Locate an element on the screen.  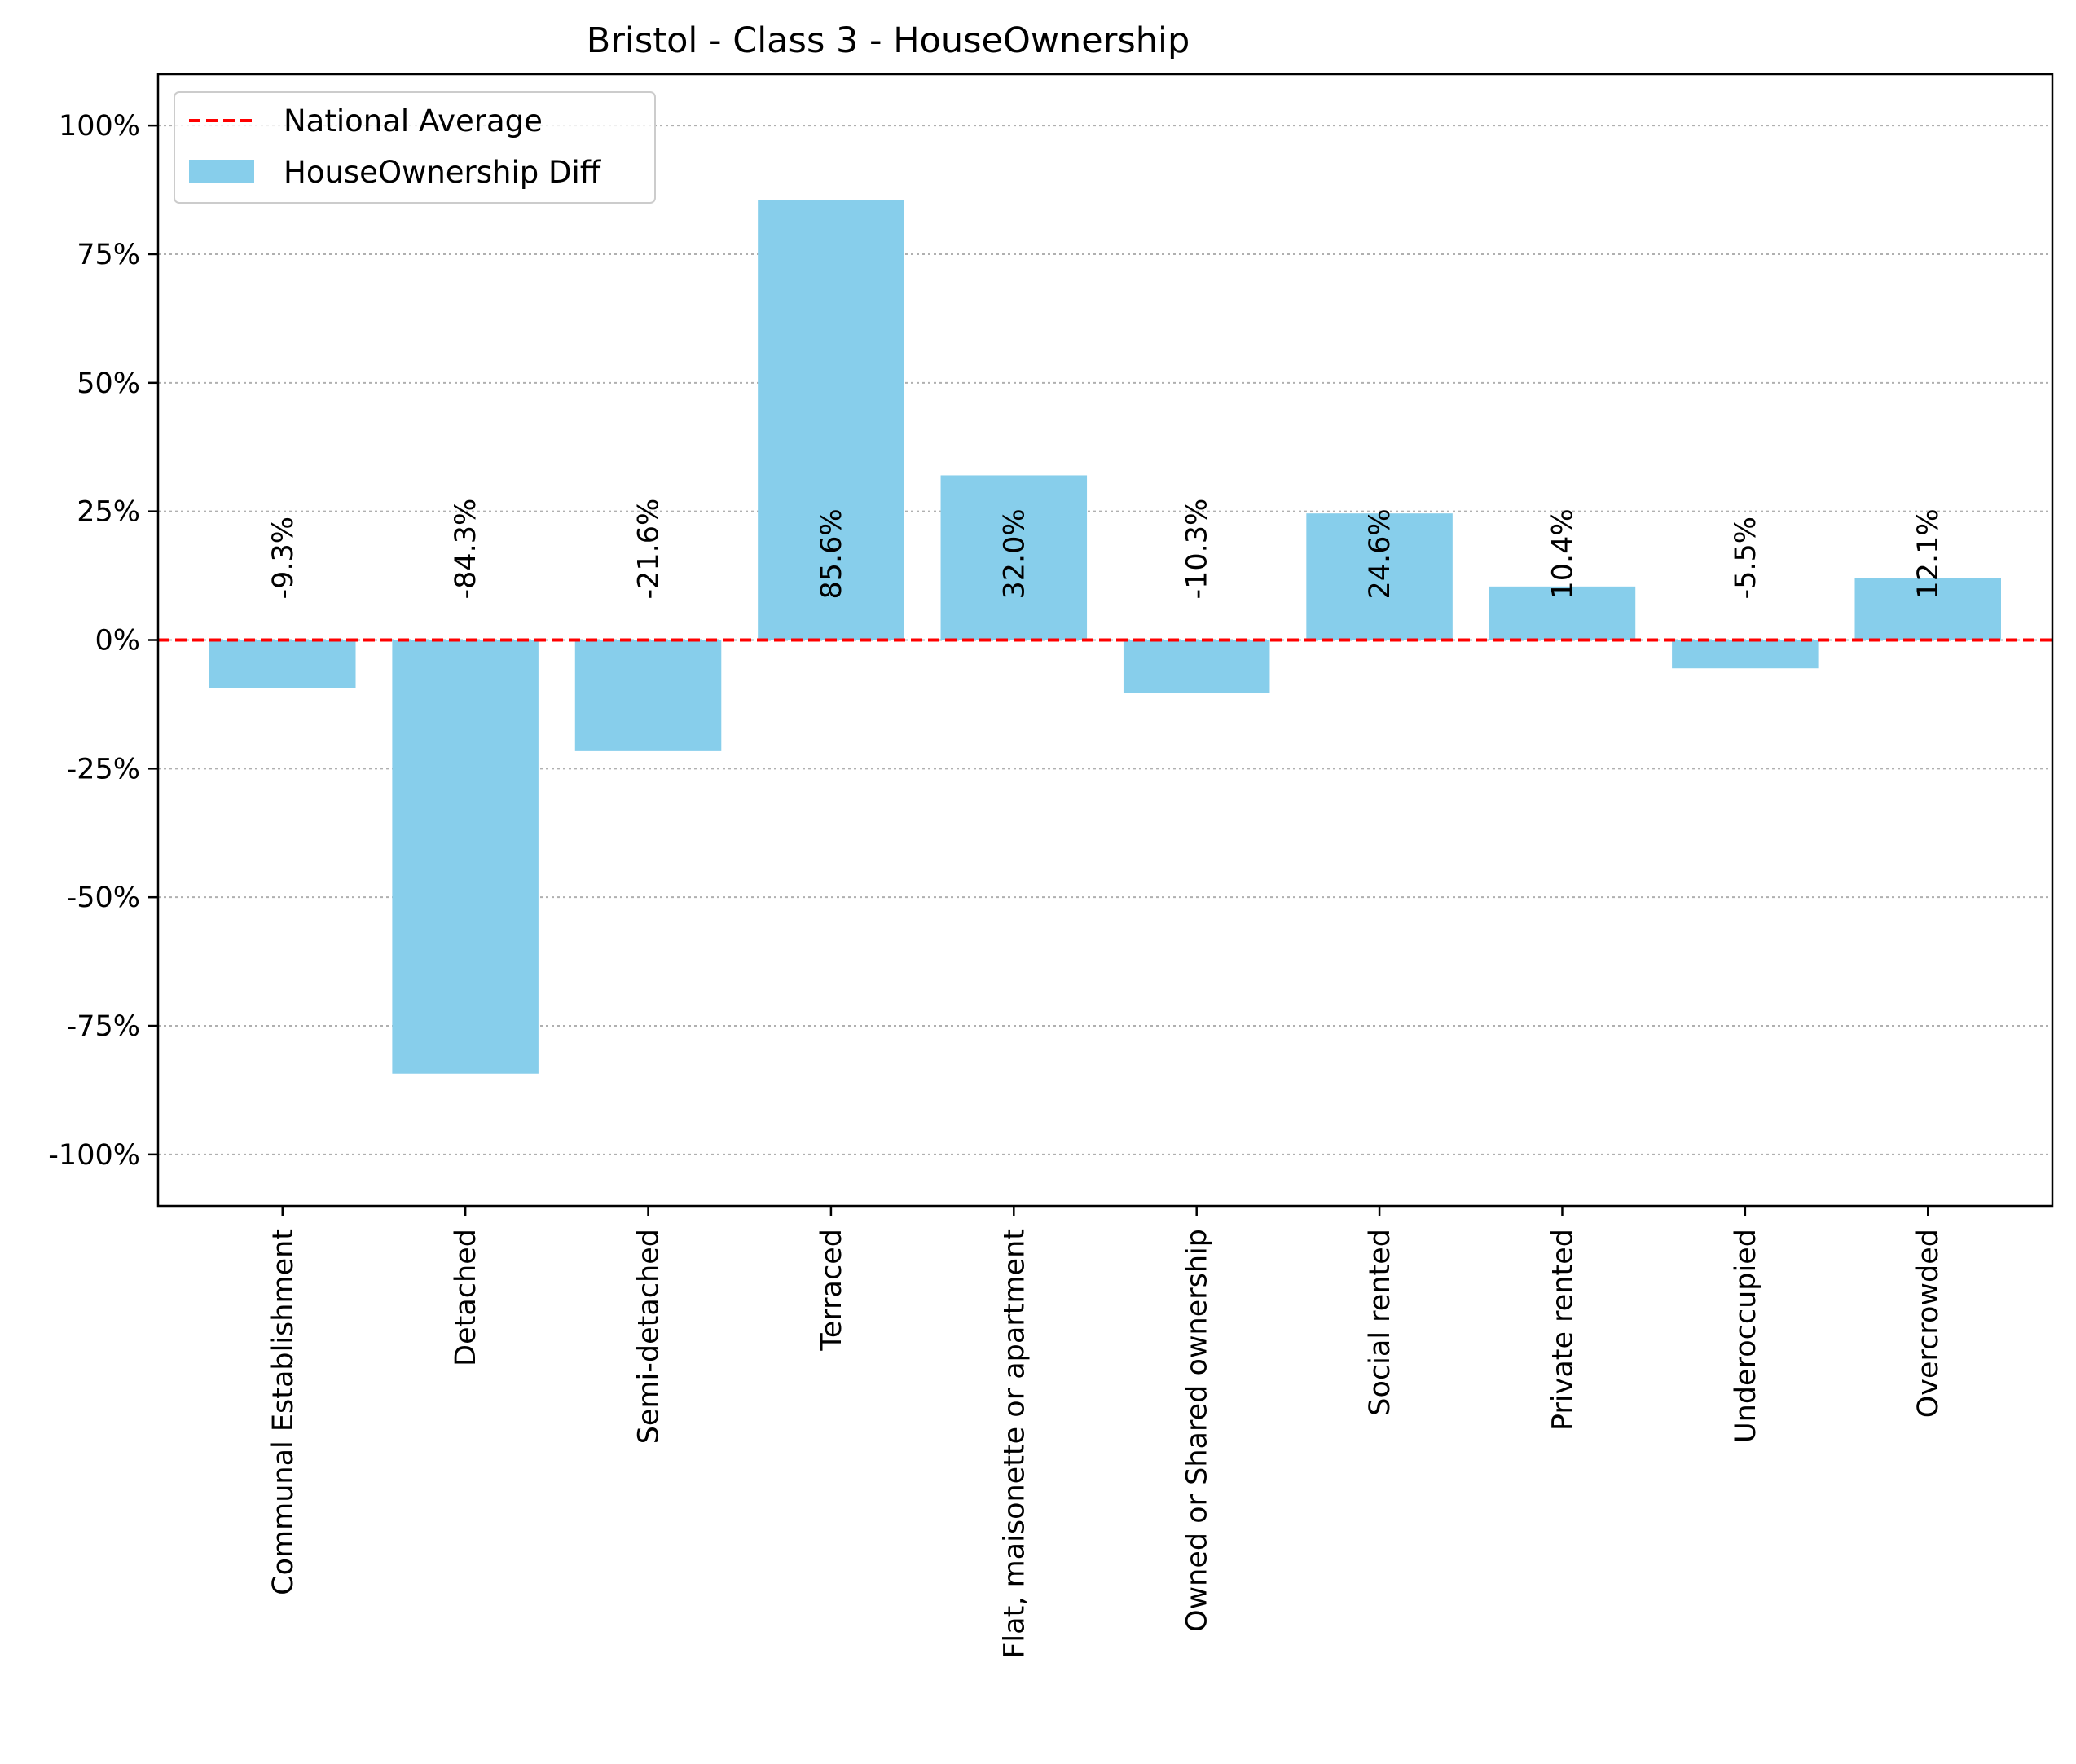
bar-value-label: 24.6% is located at coordinates (1380, 553).